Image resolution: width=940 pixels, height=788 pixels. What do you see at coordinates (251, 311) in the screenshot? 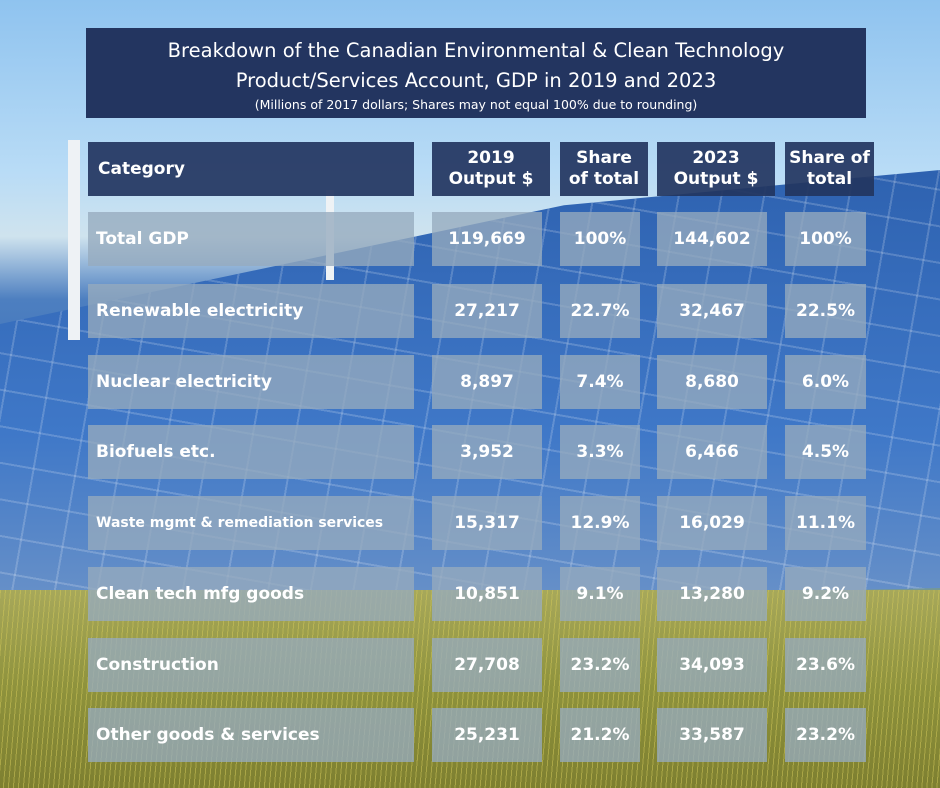
I see `cell-category: Renewable electricity` at bounding box center [251, 311].